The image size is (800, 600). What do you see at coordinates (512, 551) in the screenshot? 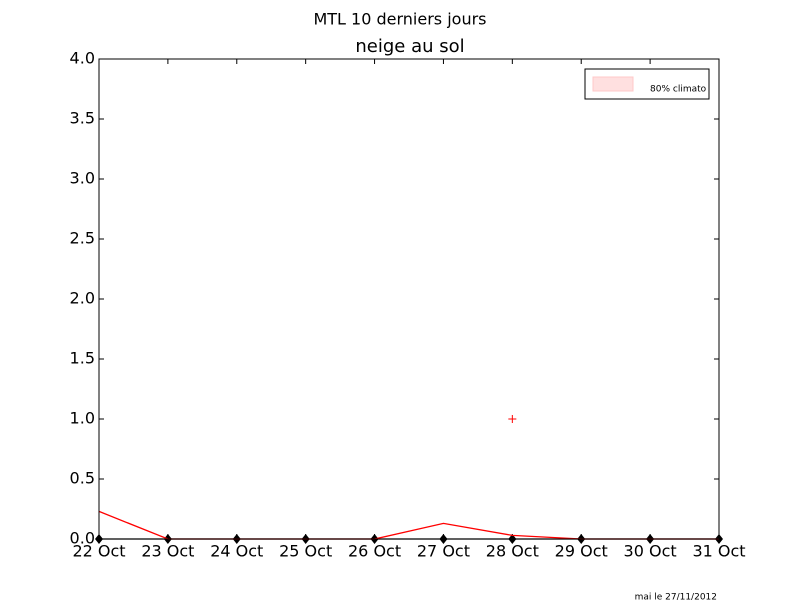
I see `x-tick-label: 28 Oct` at bounding box center [512, 551].